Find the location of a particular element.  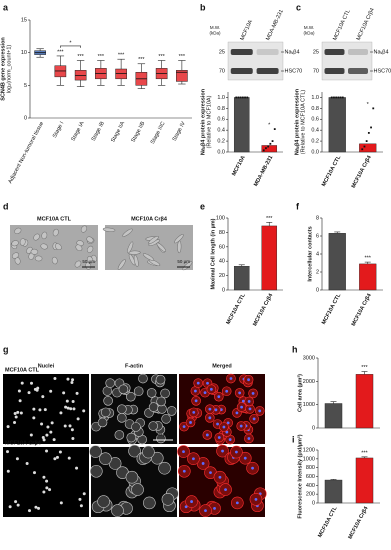

x-tick-label: Stage IIB is located at coordinates (138, 132).